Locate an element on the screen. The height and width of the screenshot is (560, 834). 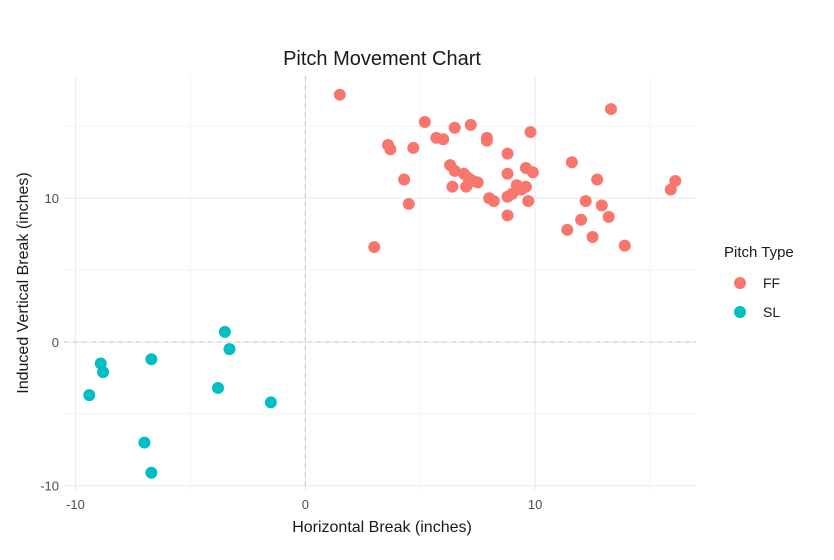
legend-key-ff is located at coordinates (740, 283).